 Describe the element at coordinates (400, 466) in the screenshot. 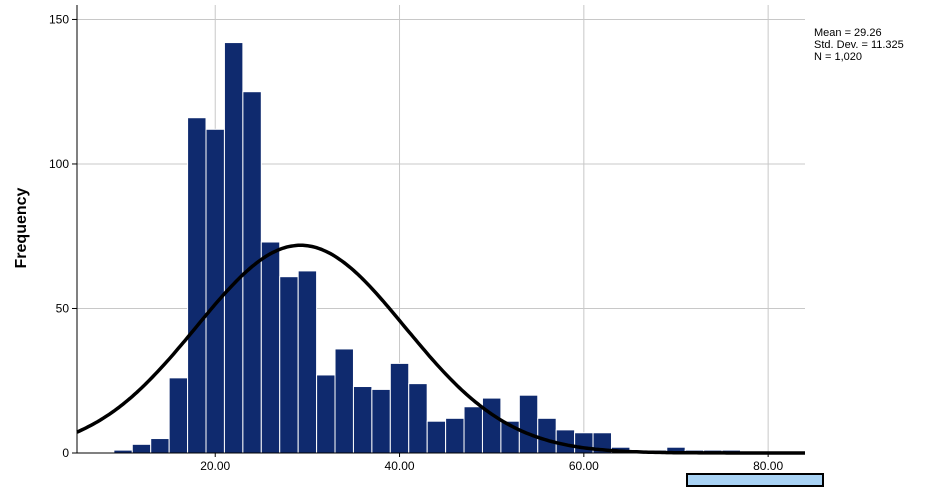

I see `x-tick-label: 40.00` at that location.